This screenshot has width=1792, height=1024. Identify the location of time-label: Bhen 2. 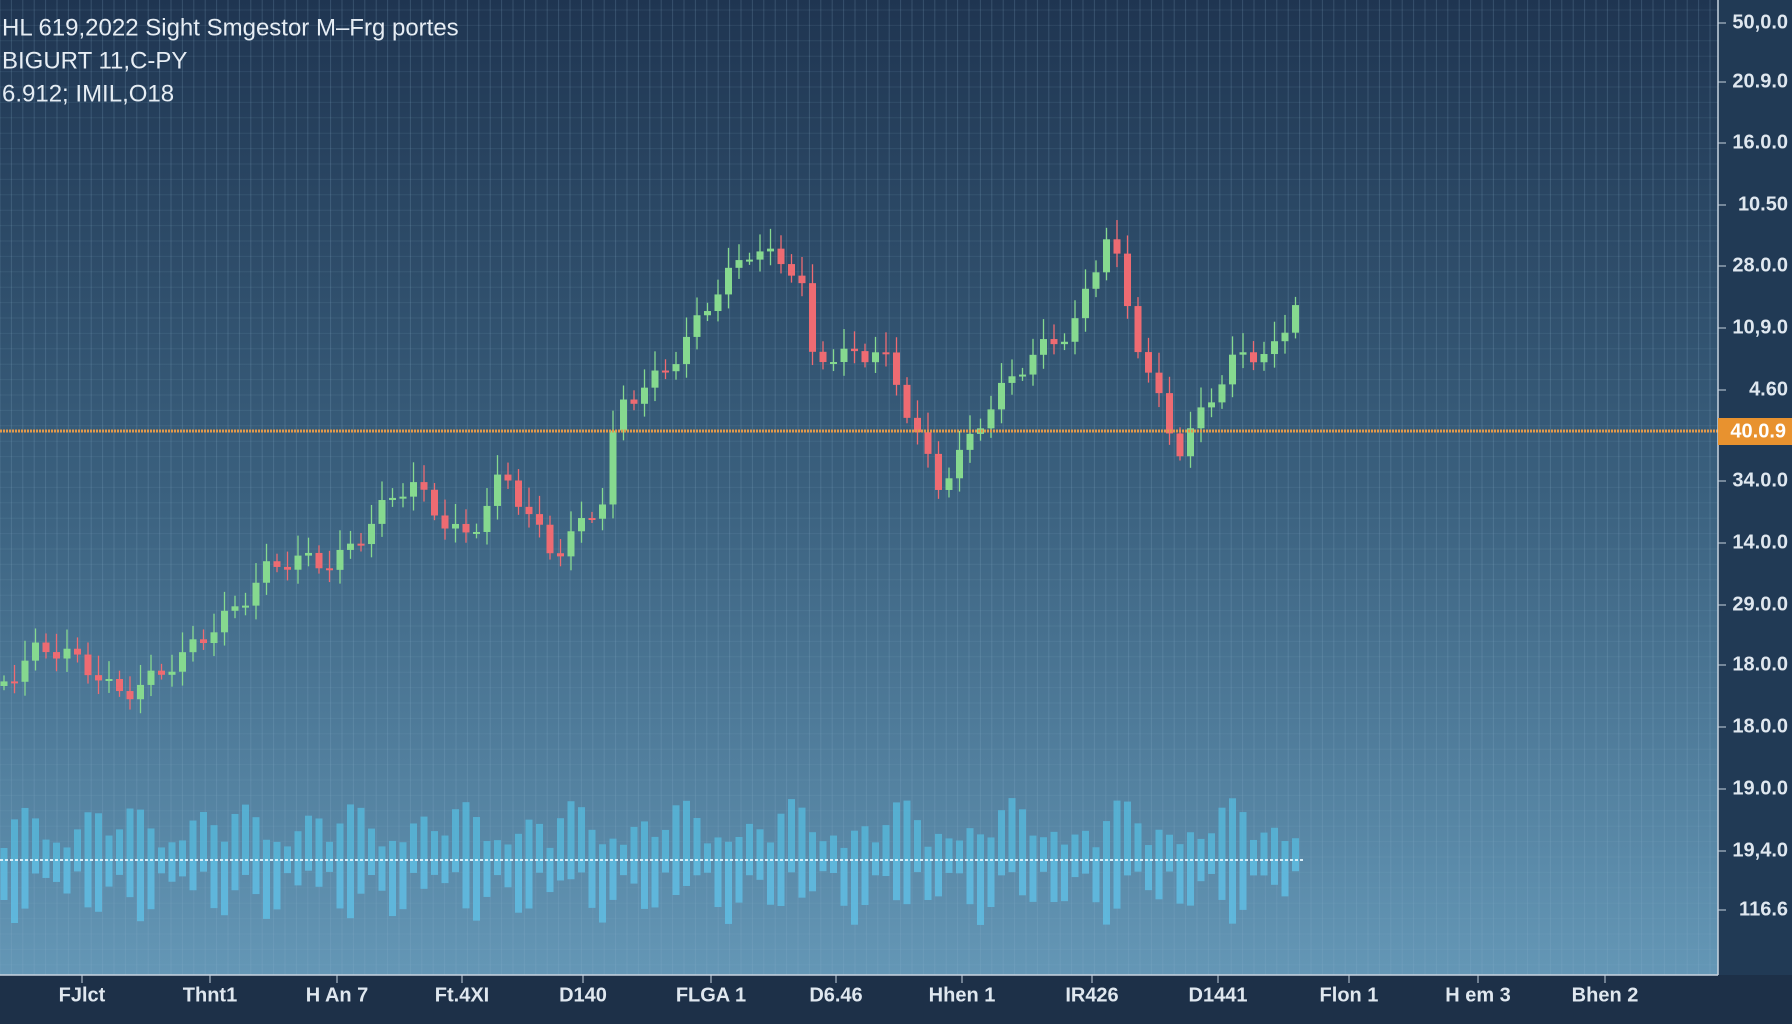
(1605, 995).